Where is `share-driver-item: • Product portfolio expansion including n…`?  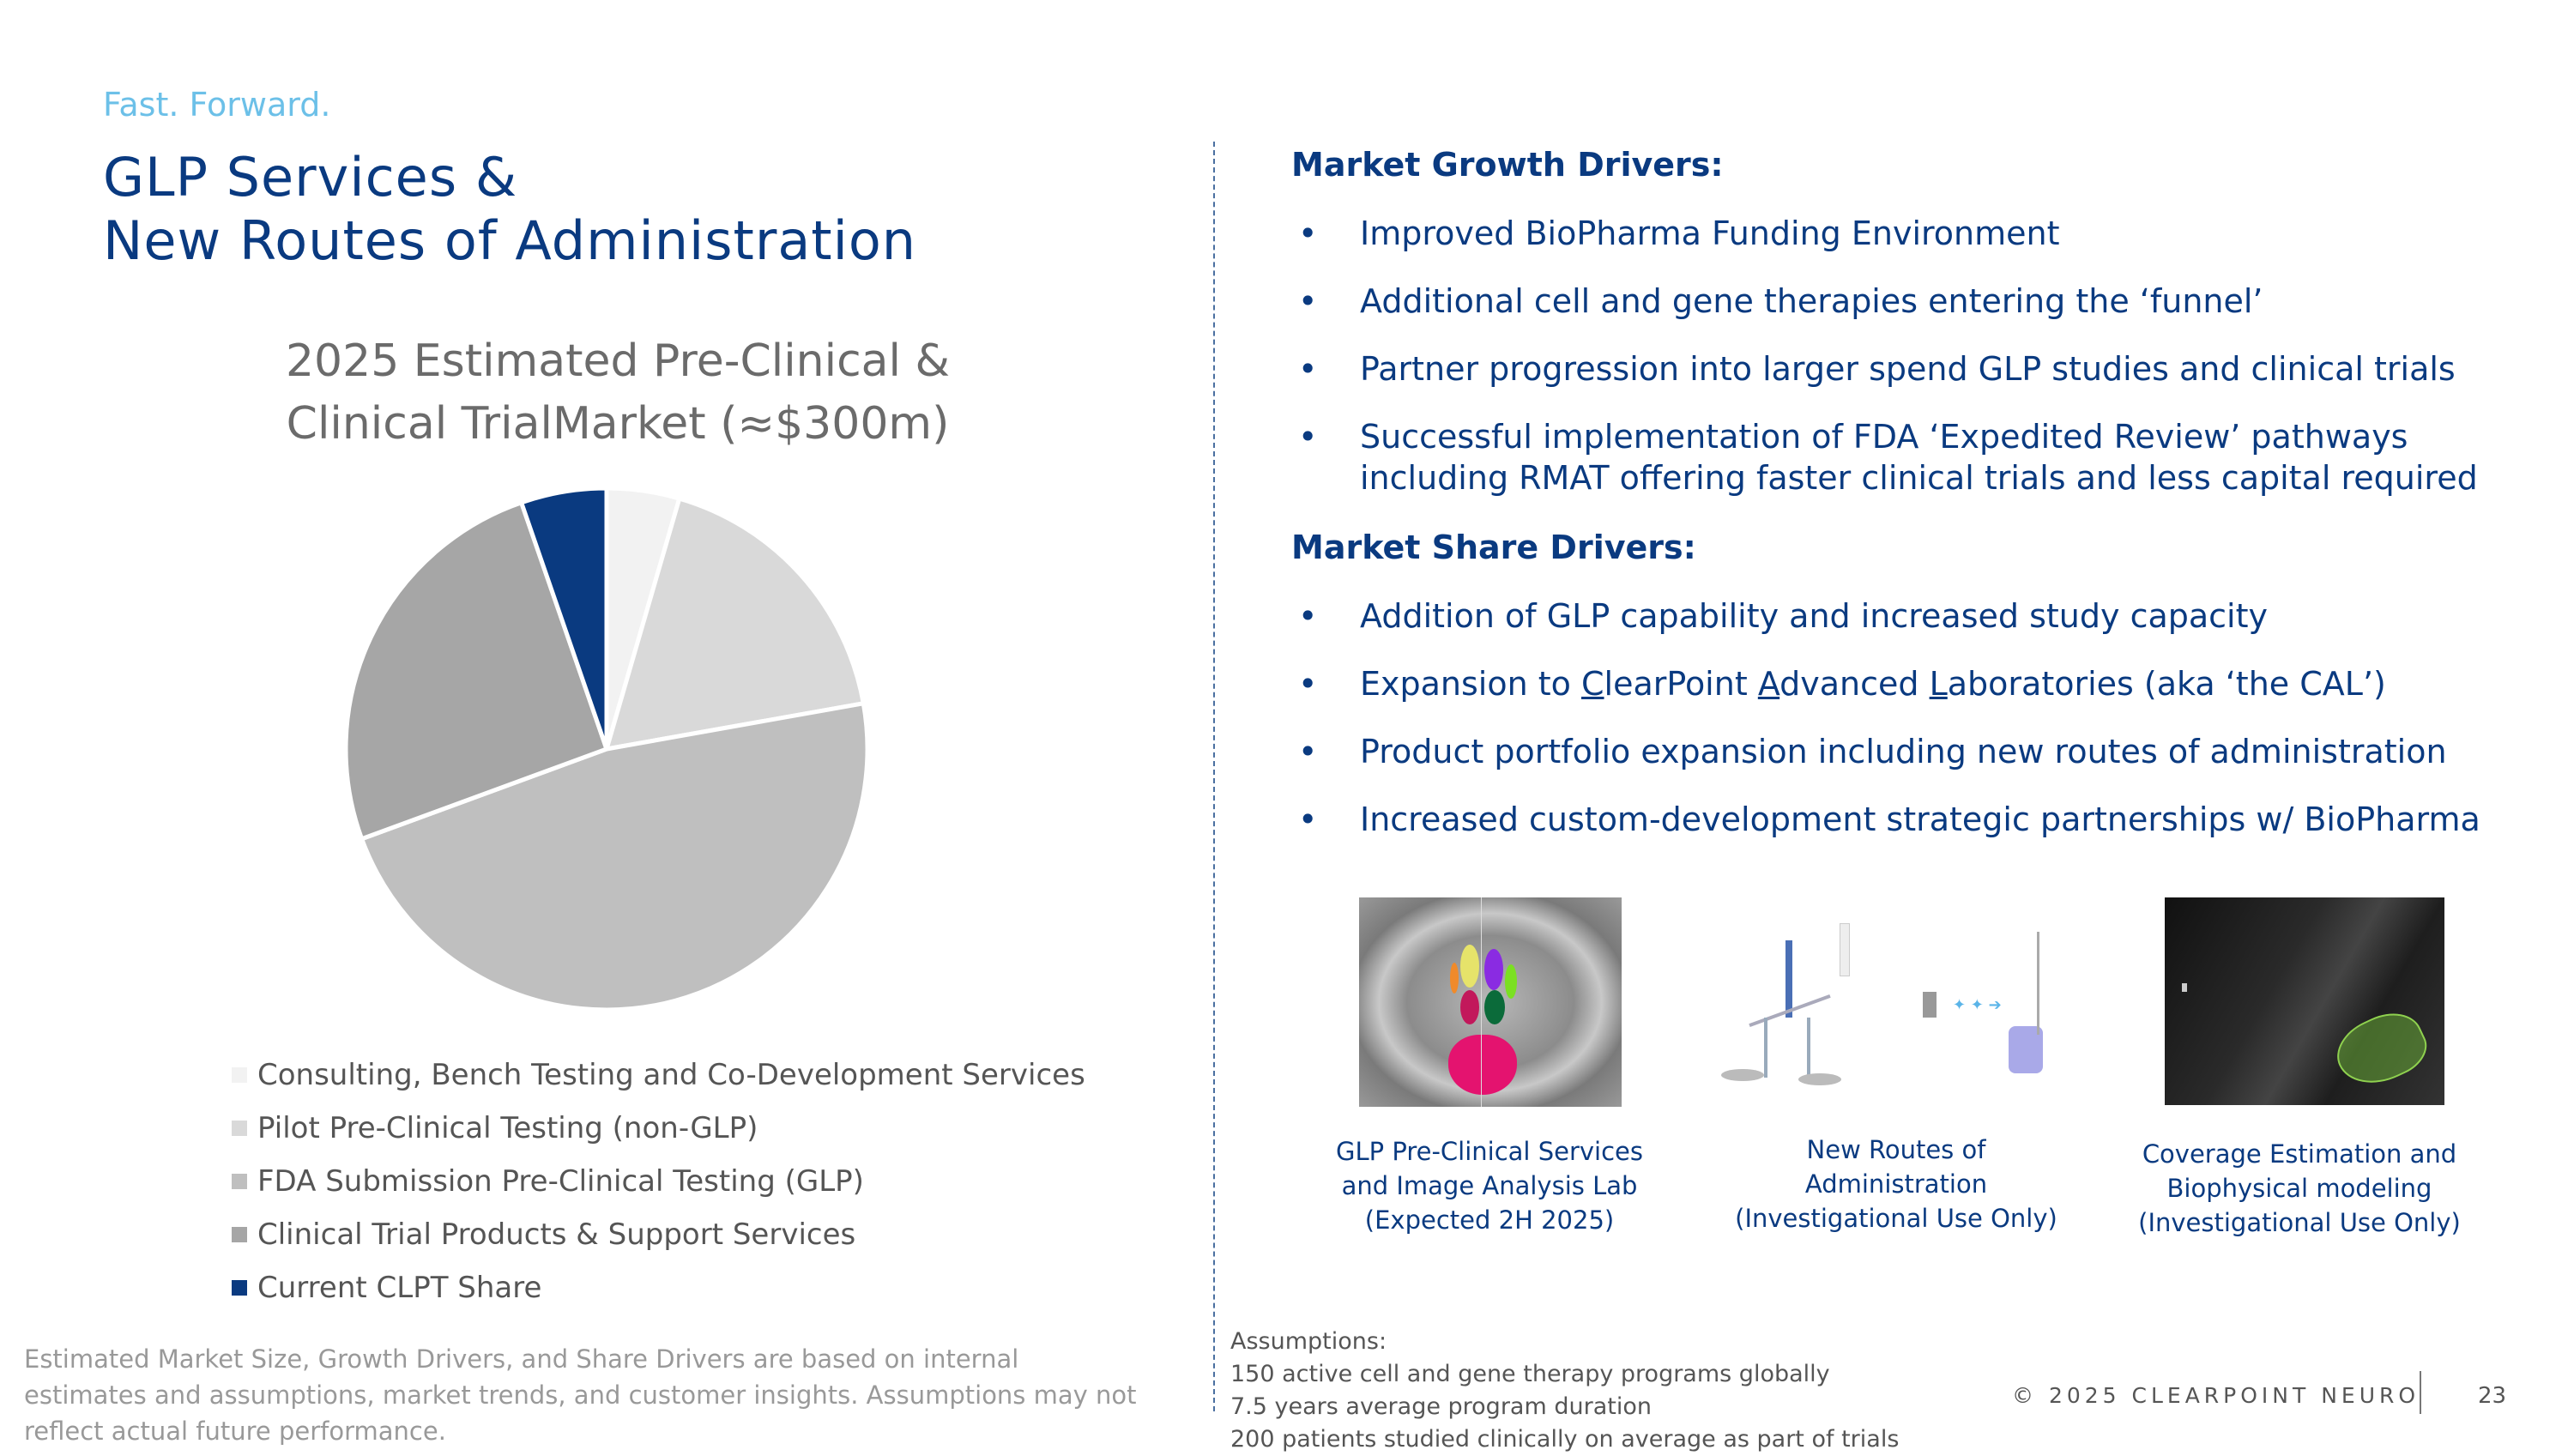 share-driver-item: • Product portfolio expansion including n… is located at coordinates (1909, 751).